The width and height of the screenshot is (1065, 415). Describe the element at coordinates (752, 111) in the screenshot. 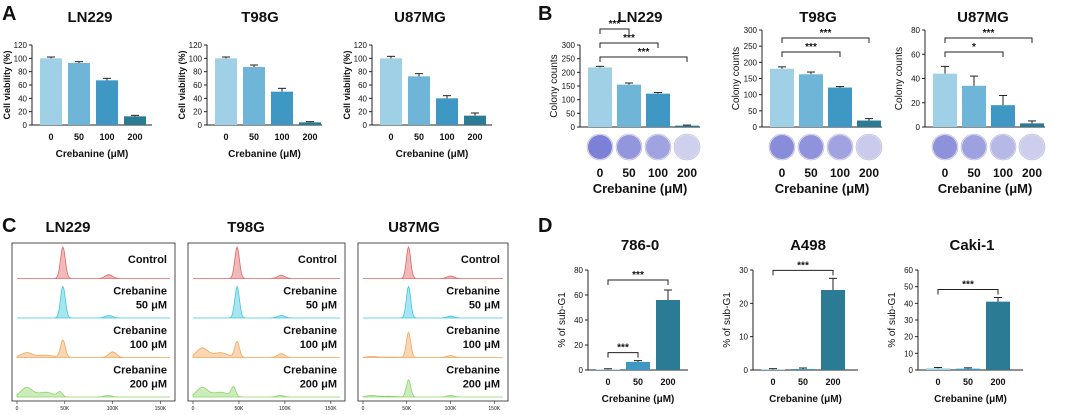

I see `y-tick-label: 50` at that location.